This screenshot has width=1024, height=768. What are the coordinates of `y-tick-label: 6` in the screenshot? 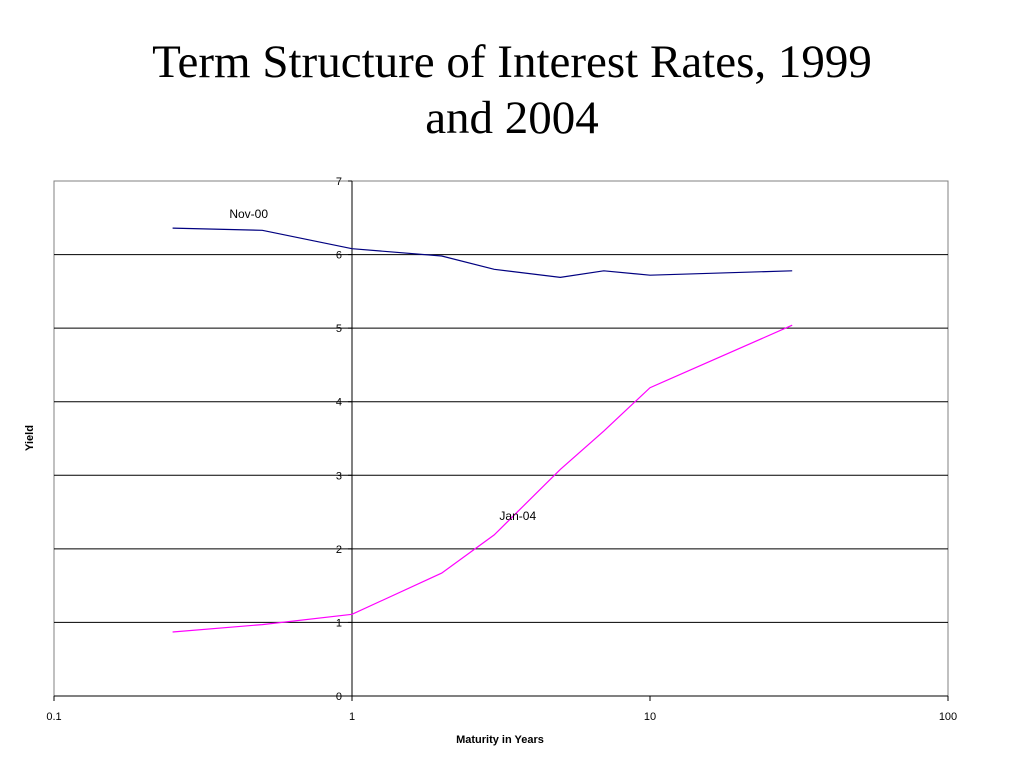 It's located at (339, 256).